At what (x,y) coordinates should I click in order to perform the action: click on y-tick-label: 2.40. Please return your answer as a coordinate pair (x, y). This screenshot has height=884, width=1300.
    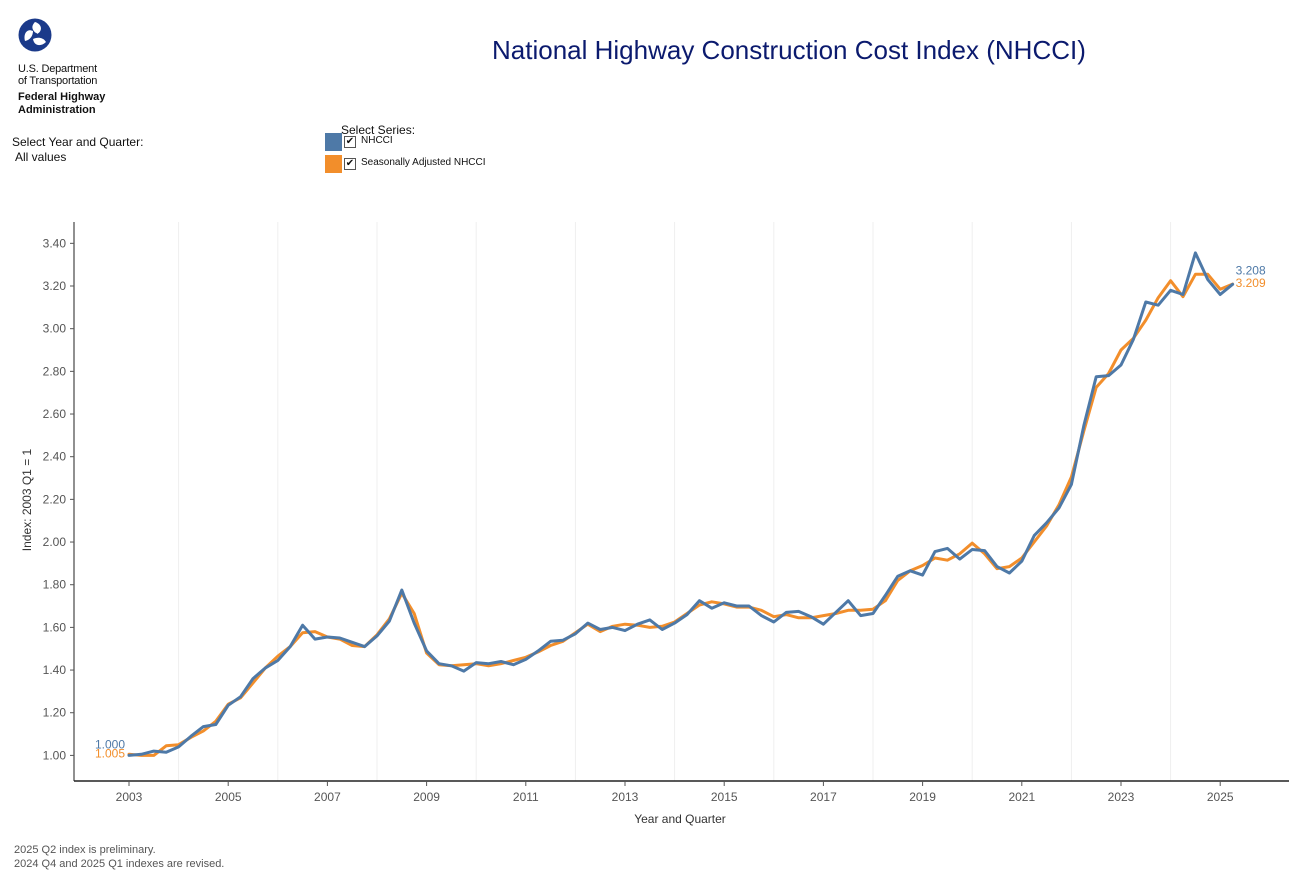
    Looking at the image, I should click on (55, 457).